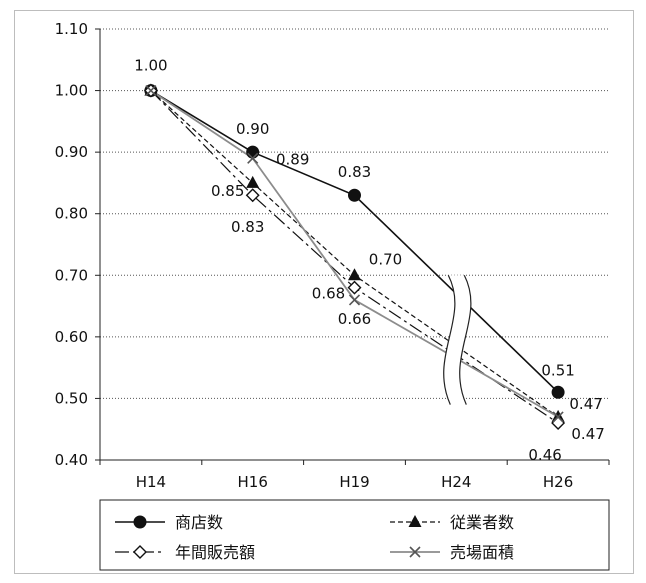 Image resolution: width=646 pixels, height=583 pixels. What do you see at coordinates (558, 482) in the screenshot?
I see `x-tick-label: H26` at bounding box center [558, 482].